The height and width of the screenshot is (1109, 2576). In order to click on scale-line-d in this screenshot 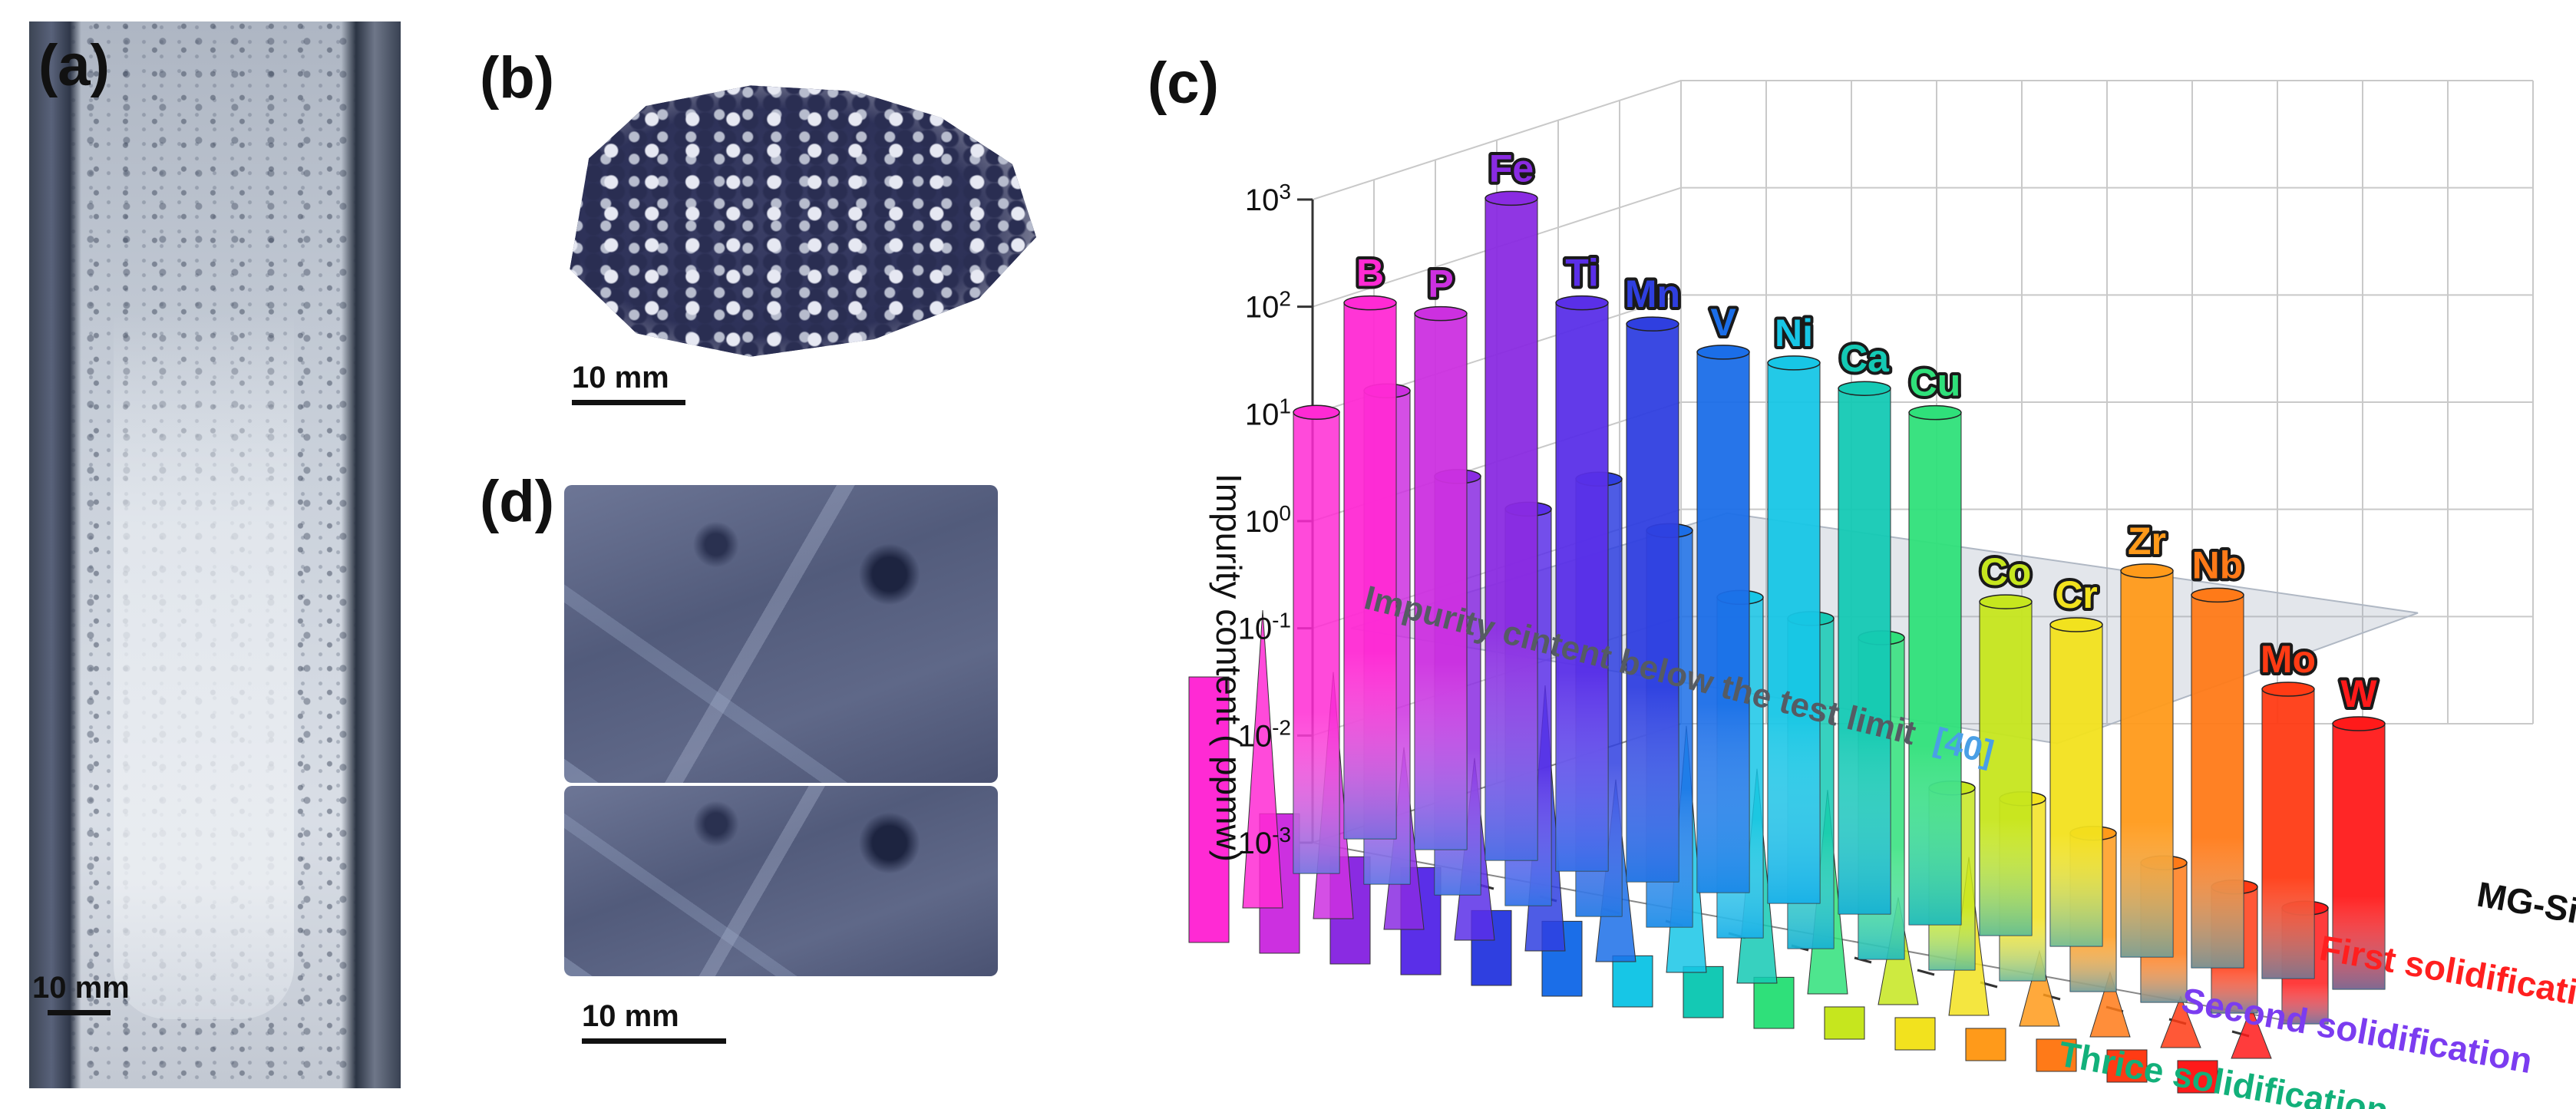, I will do `click(654, 1041)`.